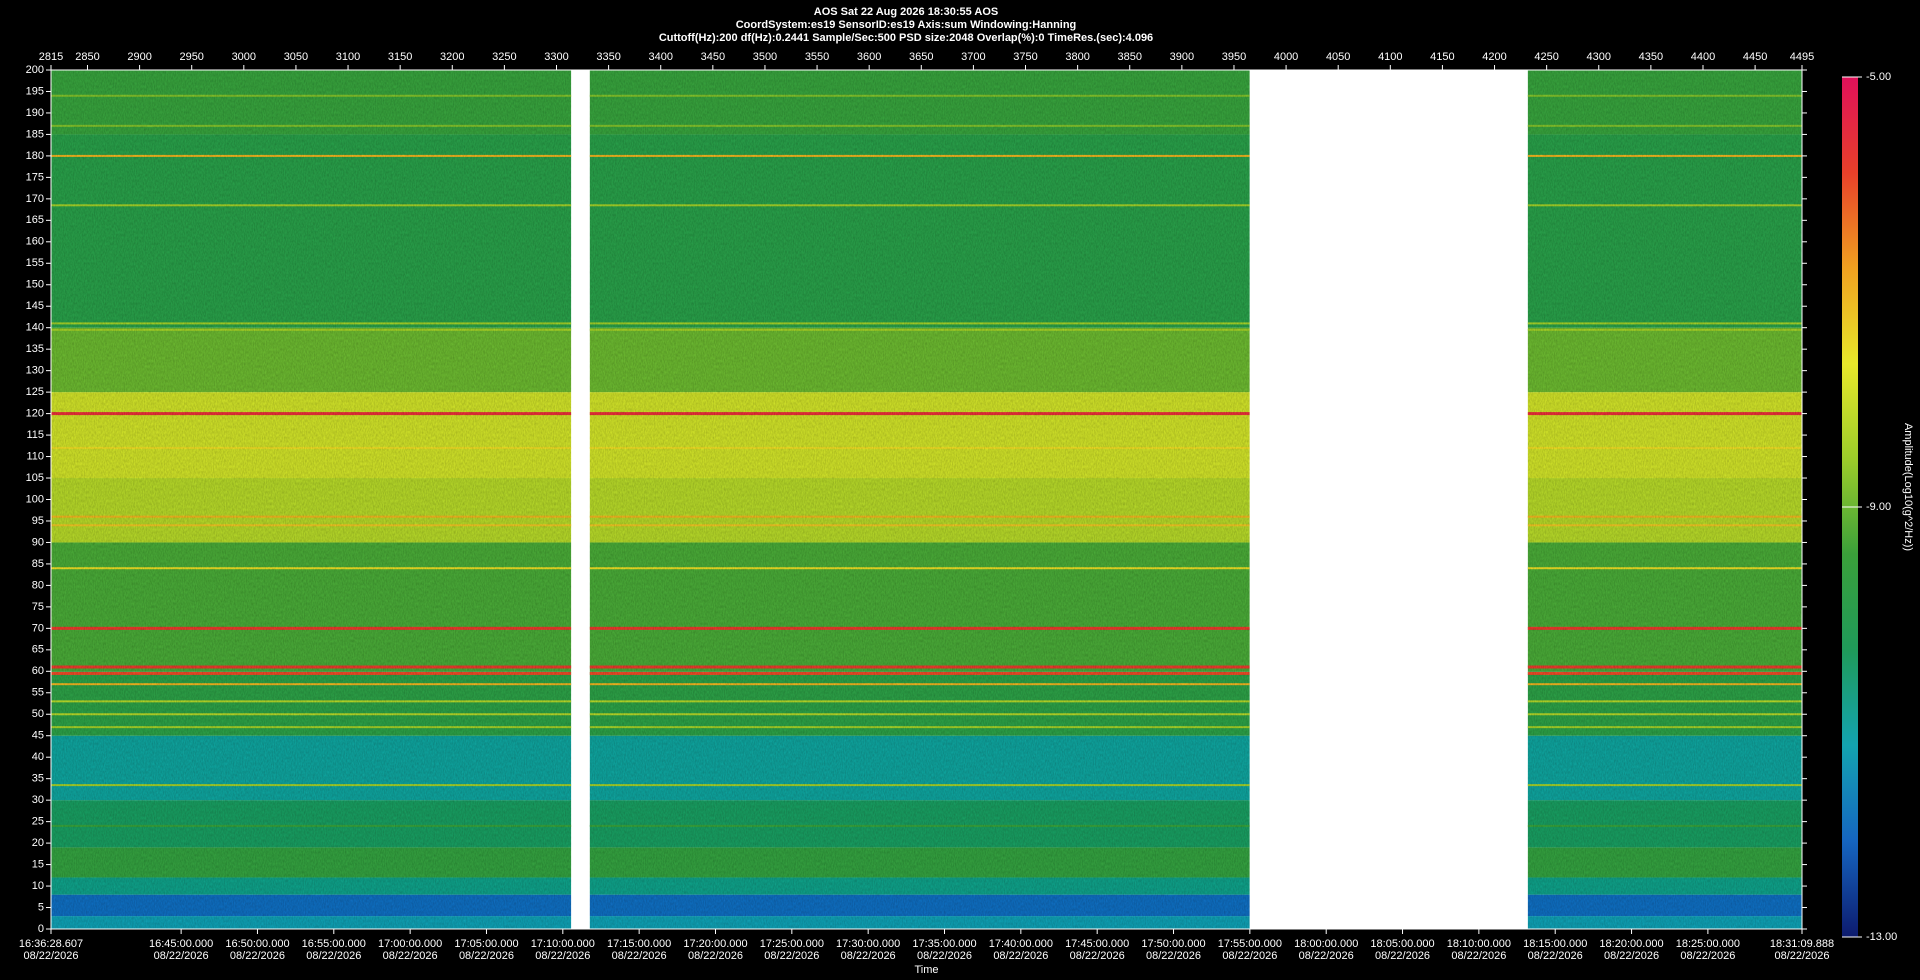 This screenshot has width=1920, height=980. Describe the element at coordinates (1286, 57) in the screenshot. I see `x-tick-label: 4000` at that location.